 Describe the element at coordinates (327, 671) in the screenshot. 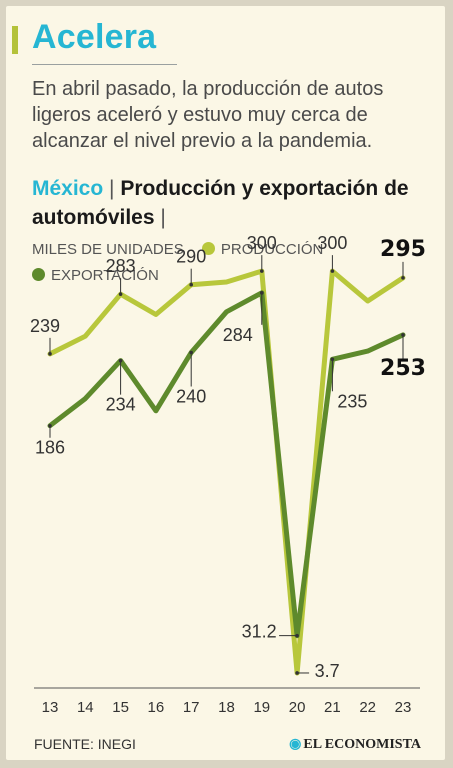

I see `data-label: 3.7` at that location.